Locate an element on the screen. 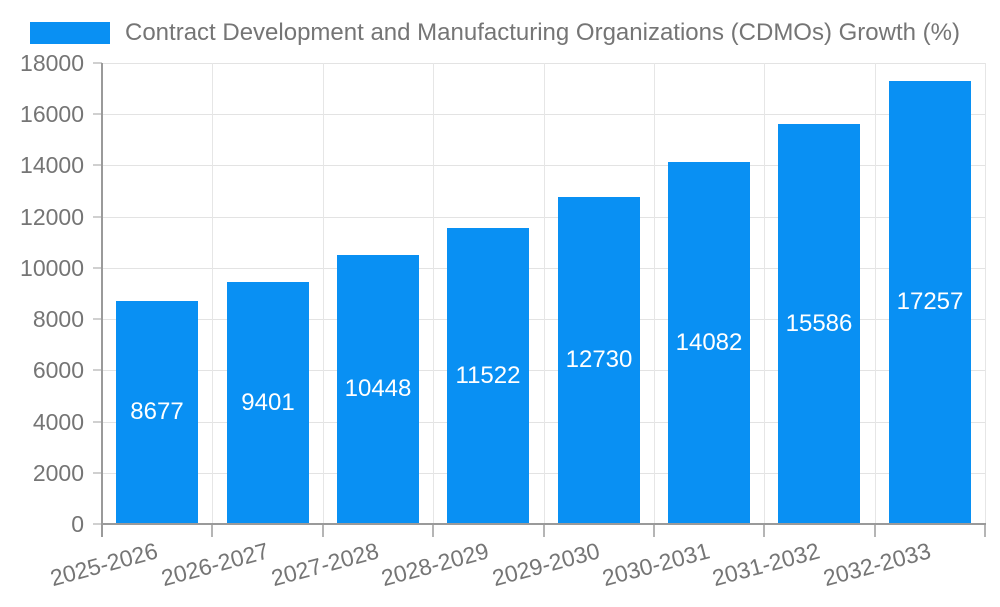 The image size is (1000, 607). bar-value-label: 11522 is located at coordinates (488, 375).